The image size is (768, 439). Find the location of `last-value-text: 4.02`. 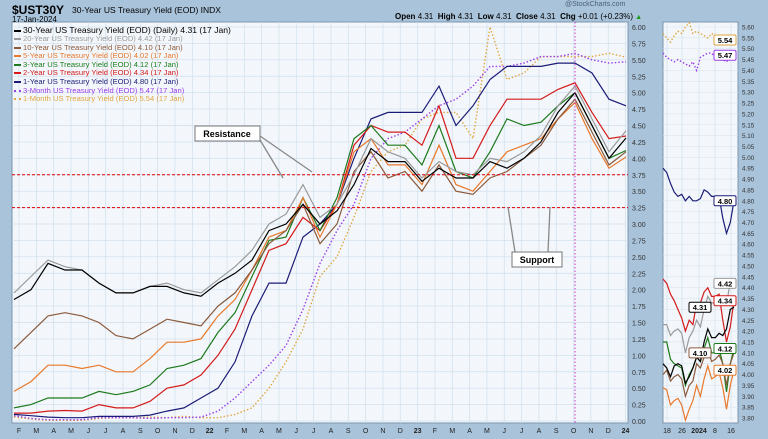

last-value-text: 4.02 is located at coordinates (725, 370).